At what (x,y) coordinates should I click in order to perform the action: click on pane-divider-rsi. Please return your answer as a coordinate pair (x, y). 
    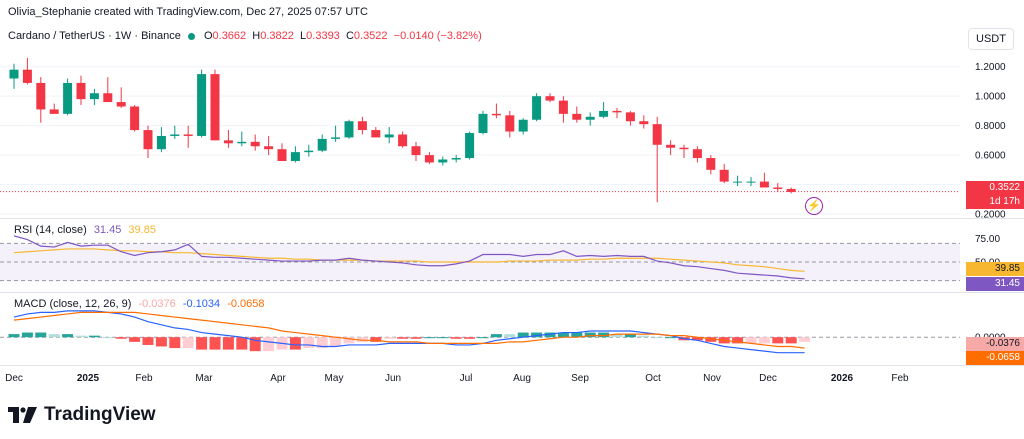
    Looking at the image, I should click on (512, 292).